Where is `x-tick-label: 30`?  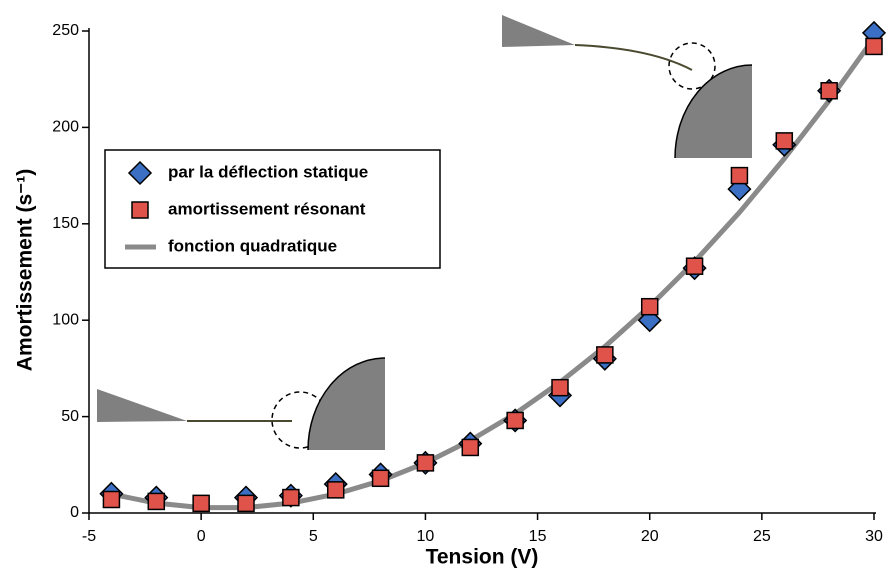 x-tick-label: 30 is located at coordinates (874, 536).